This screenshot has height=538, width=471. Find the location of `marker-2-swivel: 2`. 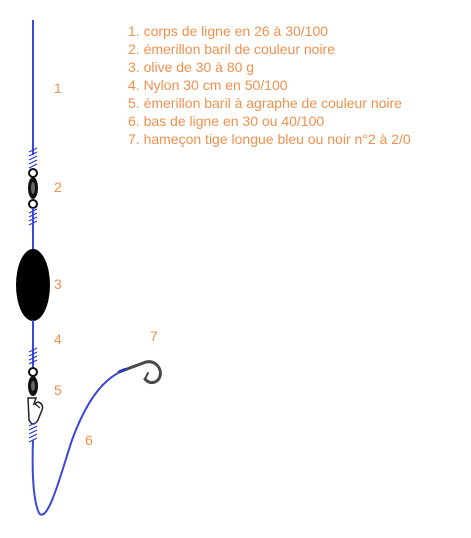

marker-2-swivel: 2 is located at coordinates (58, 187).